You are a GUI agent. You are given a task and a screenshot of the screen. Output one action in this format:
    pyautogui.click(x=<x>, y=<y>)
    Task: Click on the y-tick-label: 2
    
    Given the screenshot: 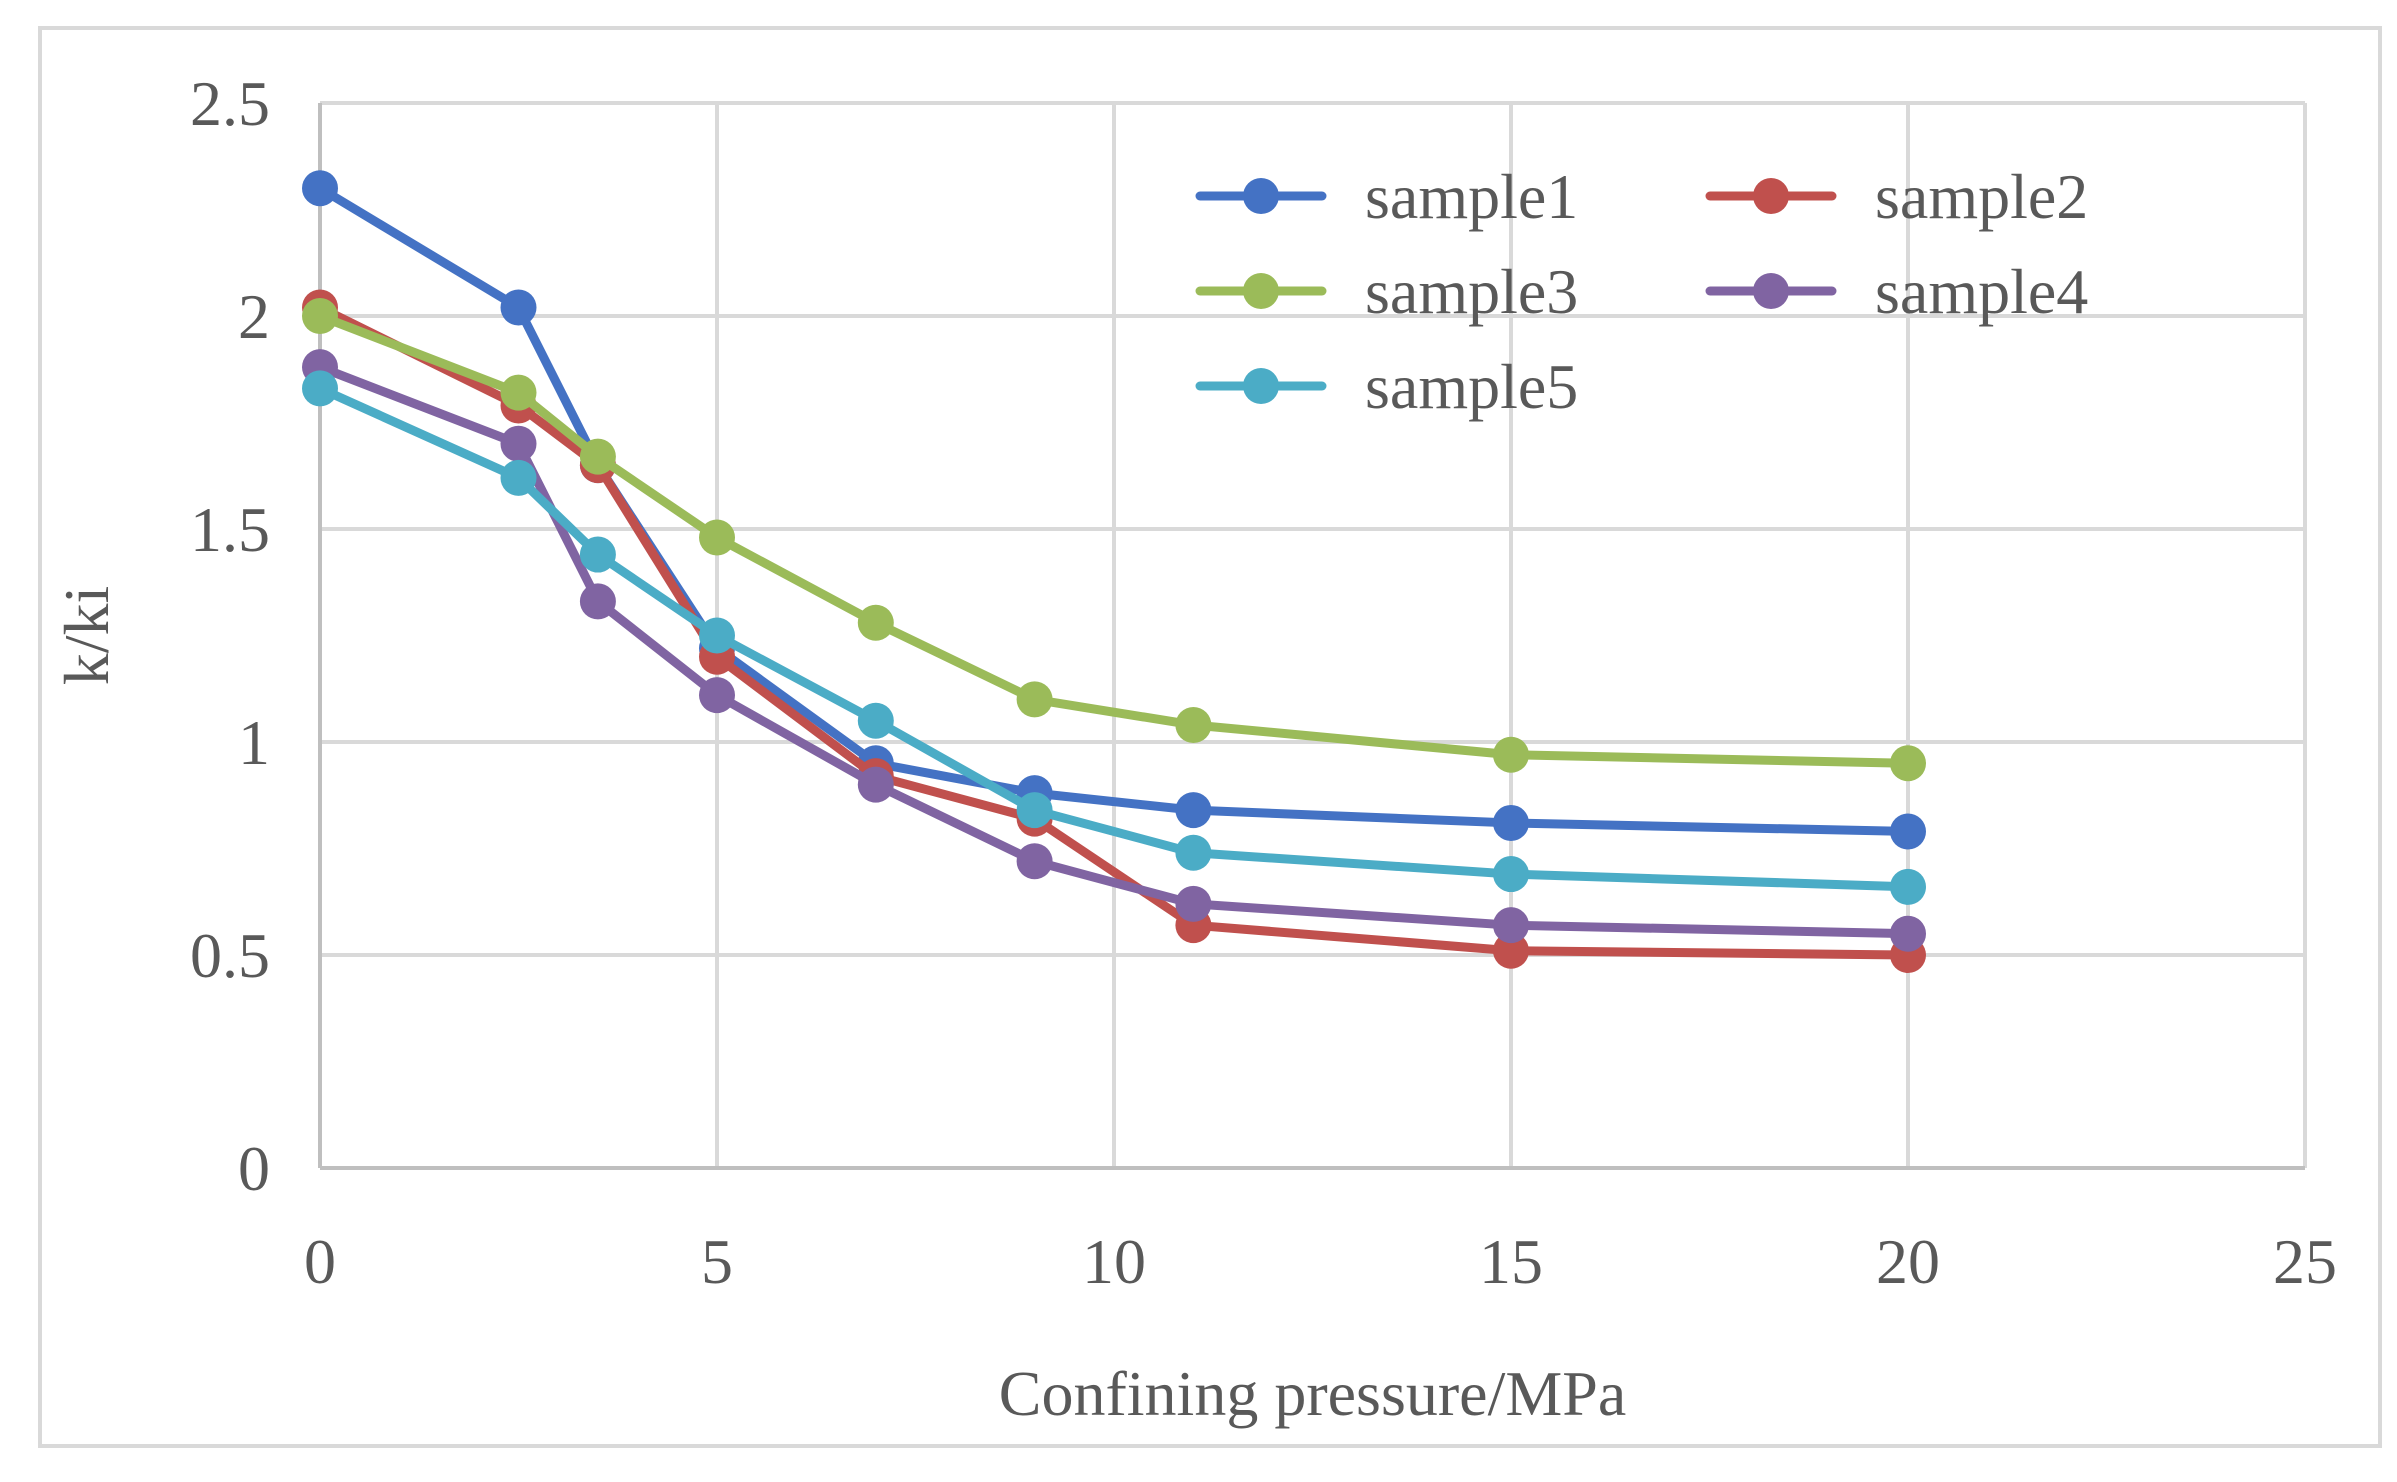 What is the action you would take?
    pyautogui.click(x=254, y=316)
    